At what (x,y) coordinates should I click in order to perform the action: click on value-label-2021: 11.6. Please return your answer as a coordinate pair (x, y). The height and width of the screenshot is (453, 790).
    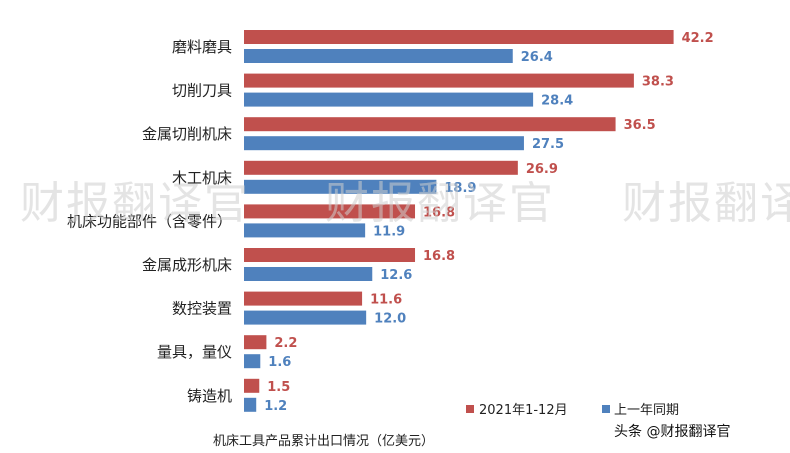
    Looking at the image, I should click on (386, 300).